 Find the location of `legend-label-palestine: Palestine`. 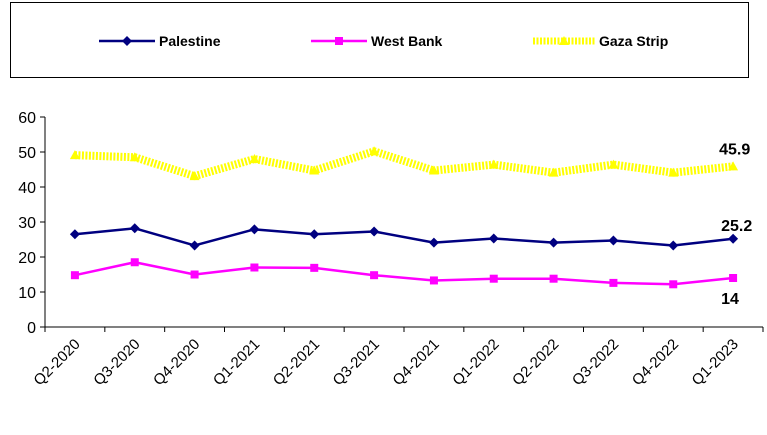

legend-label-palestine: Palestine is located at coordinates (190, 41).